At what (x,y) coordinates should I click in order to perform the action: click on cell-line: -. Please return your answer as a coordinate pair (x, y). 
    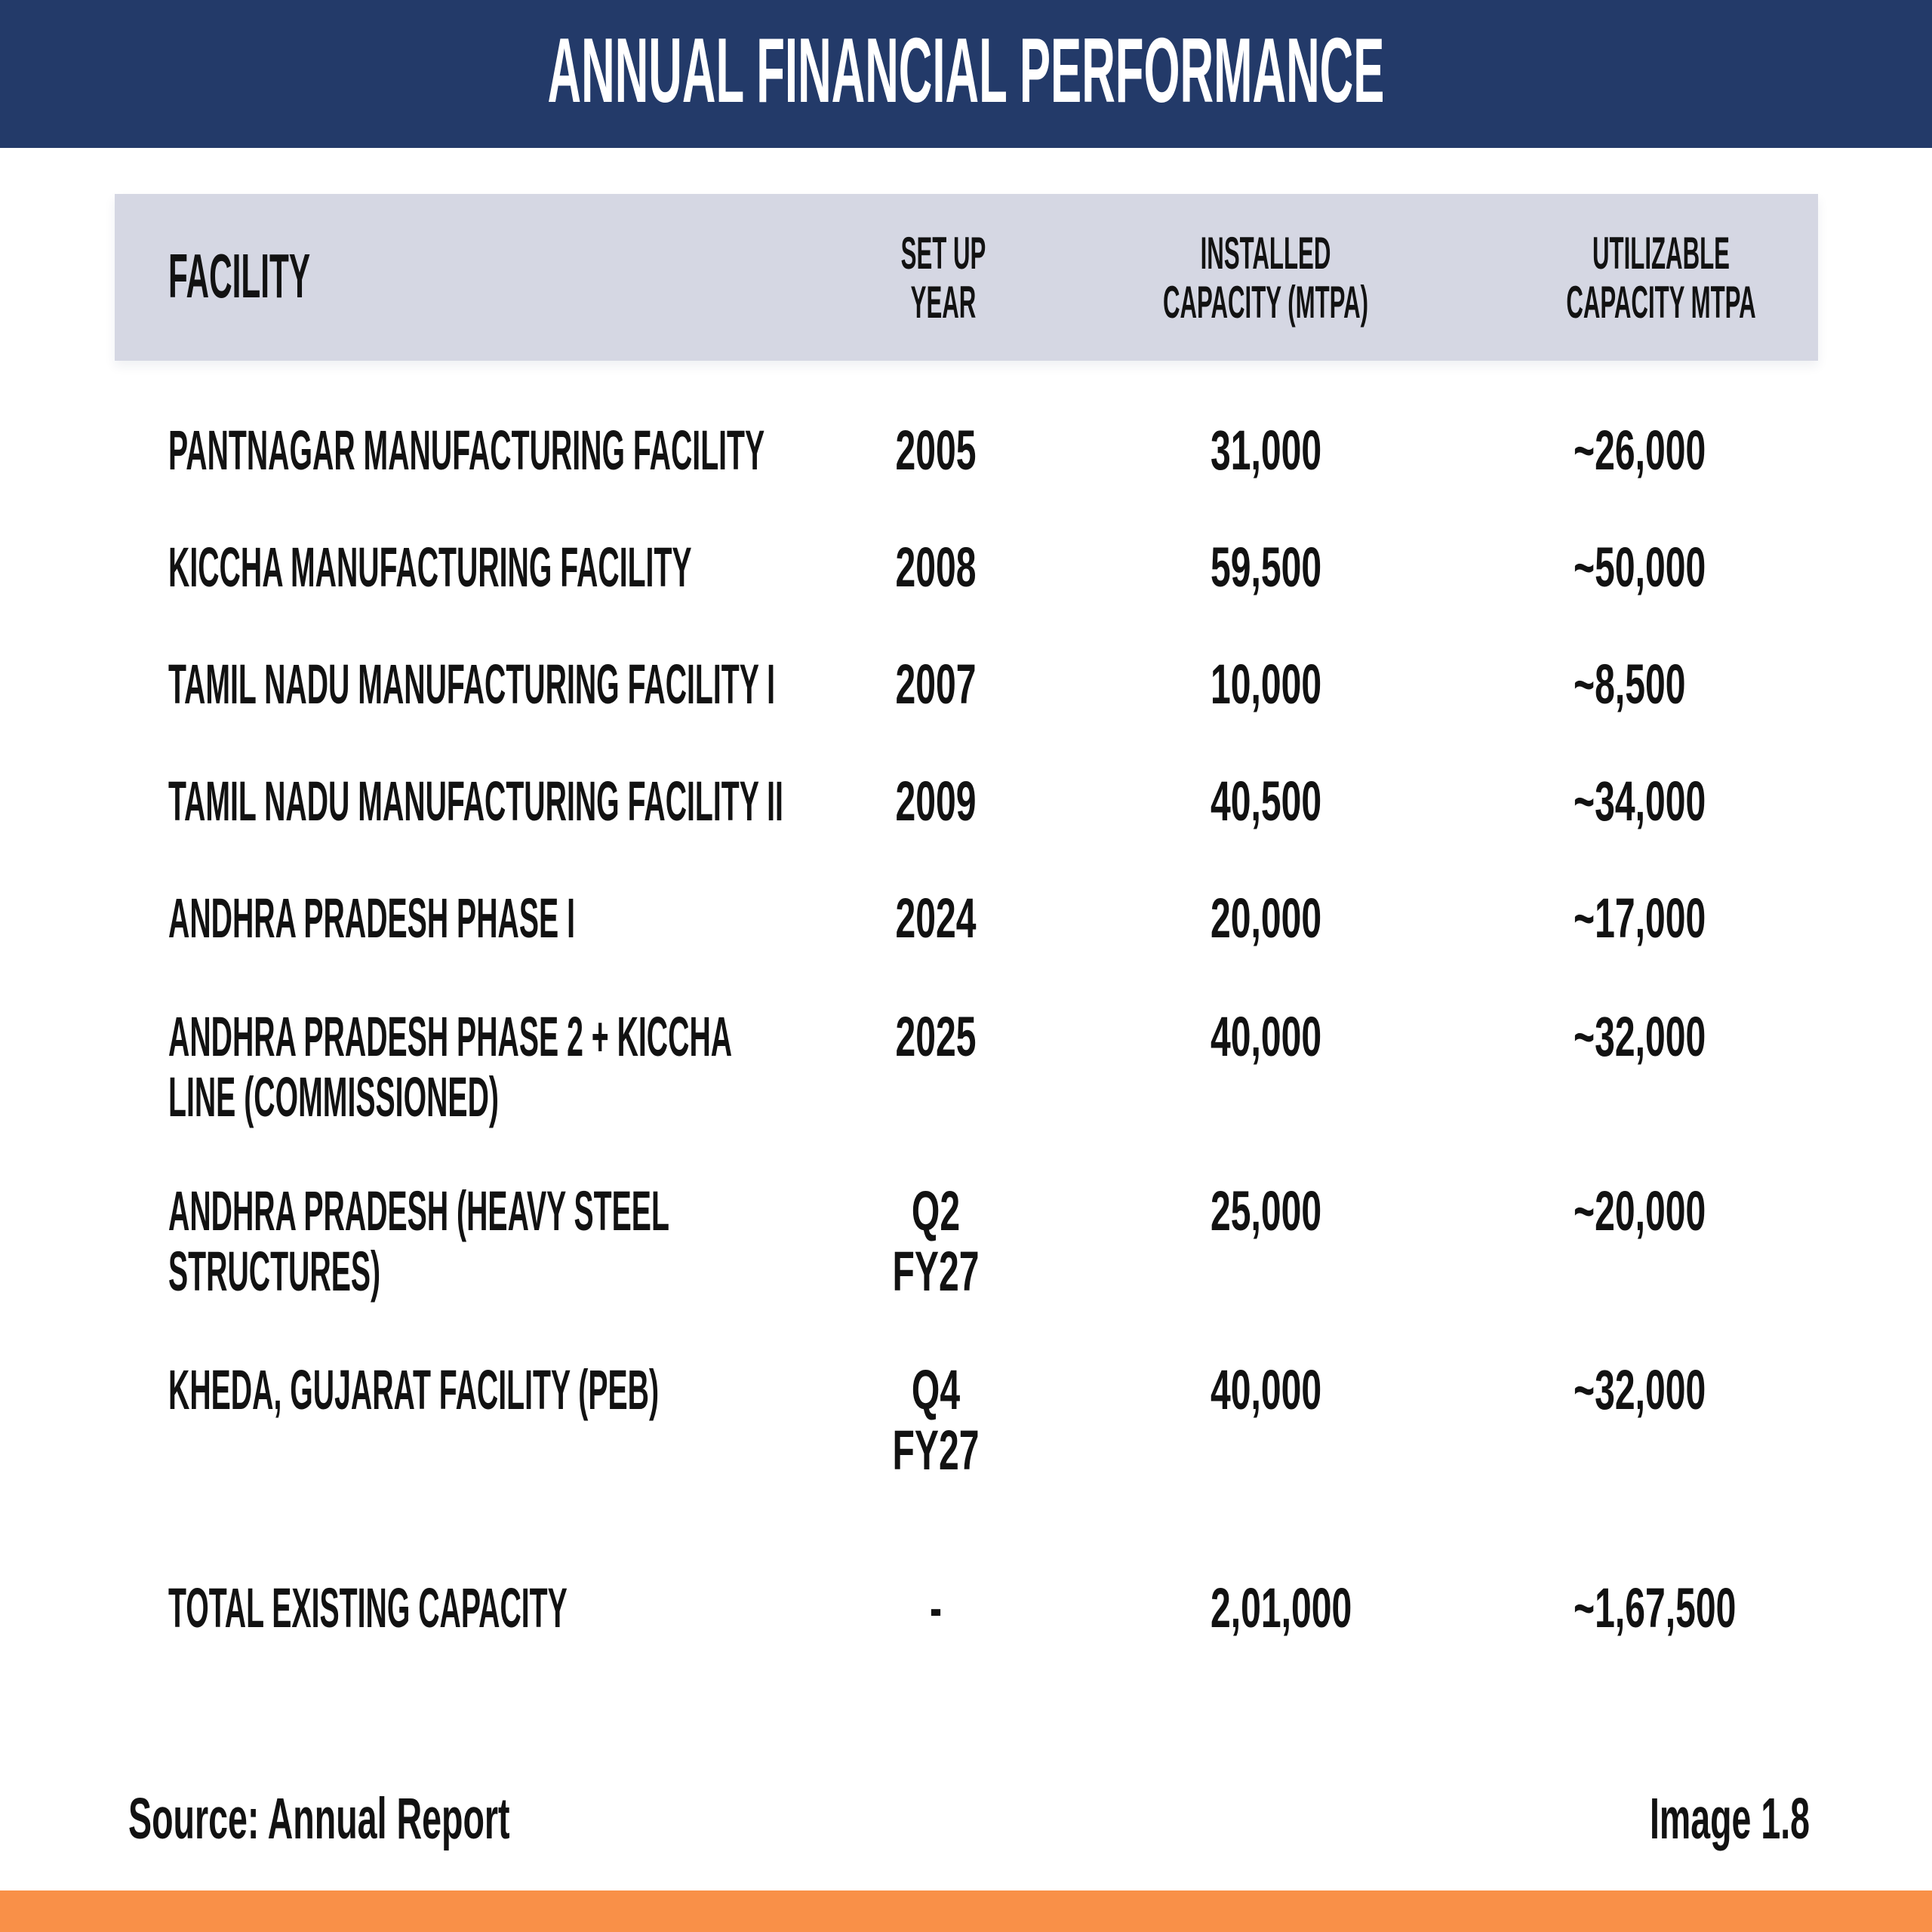
    Looking at the image, I should click on (936, 1608).